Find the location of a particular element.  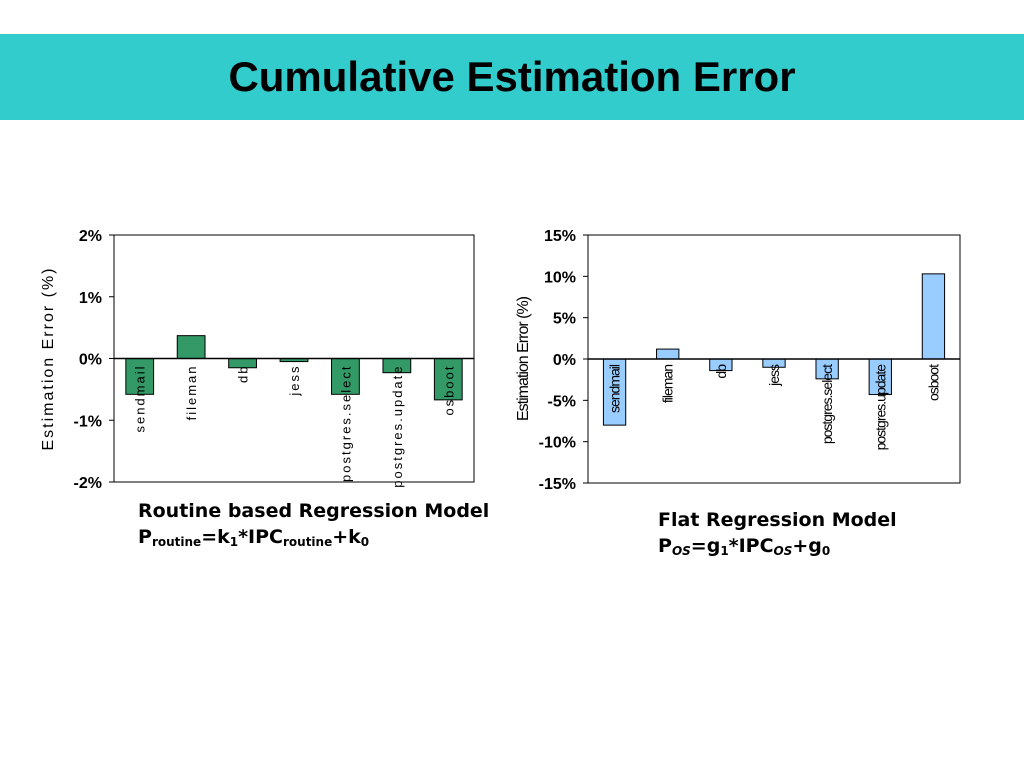

flat-model-caption: Flat Regression Model POS=g1*IPCOS+g0 is located at coordinates (777, 533).